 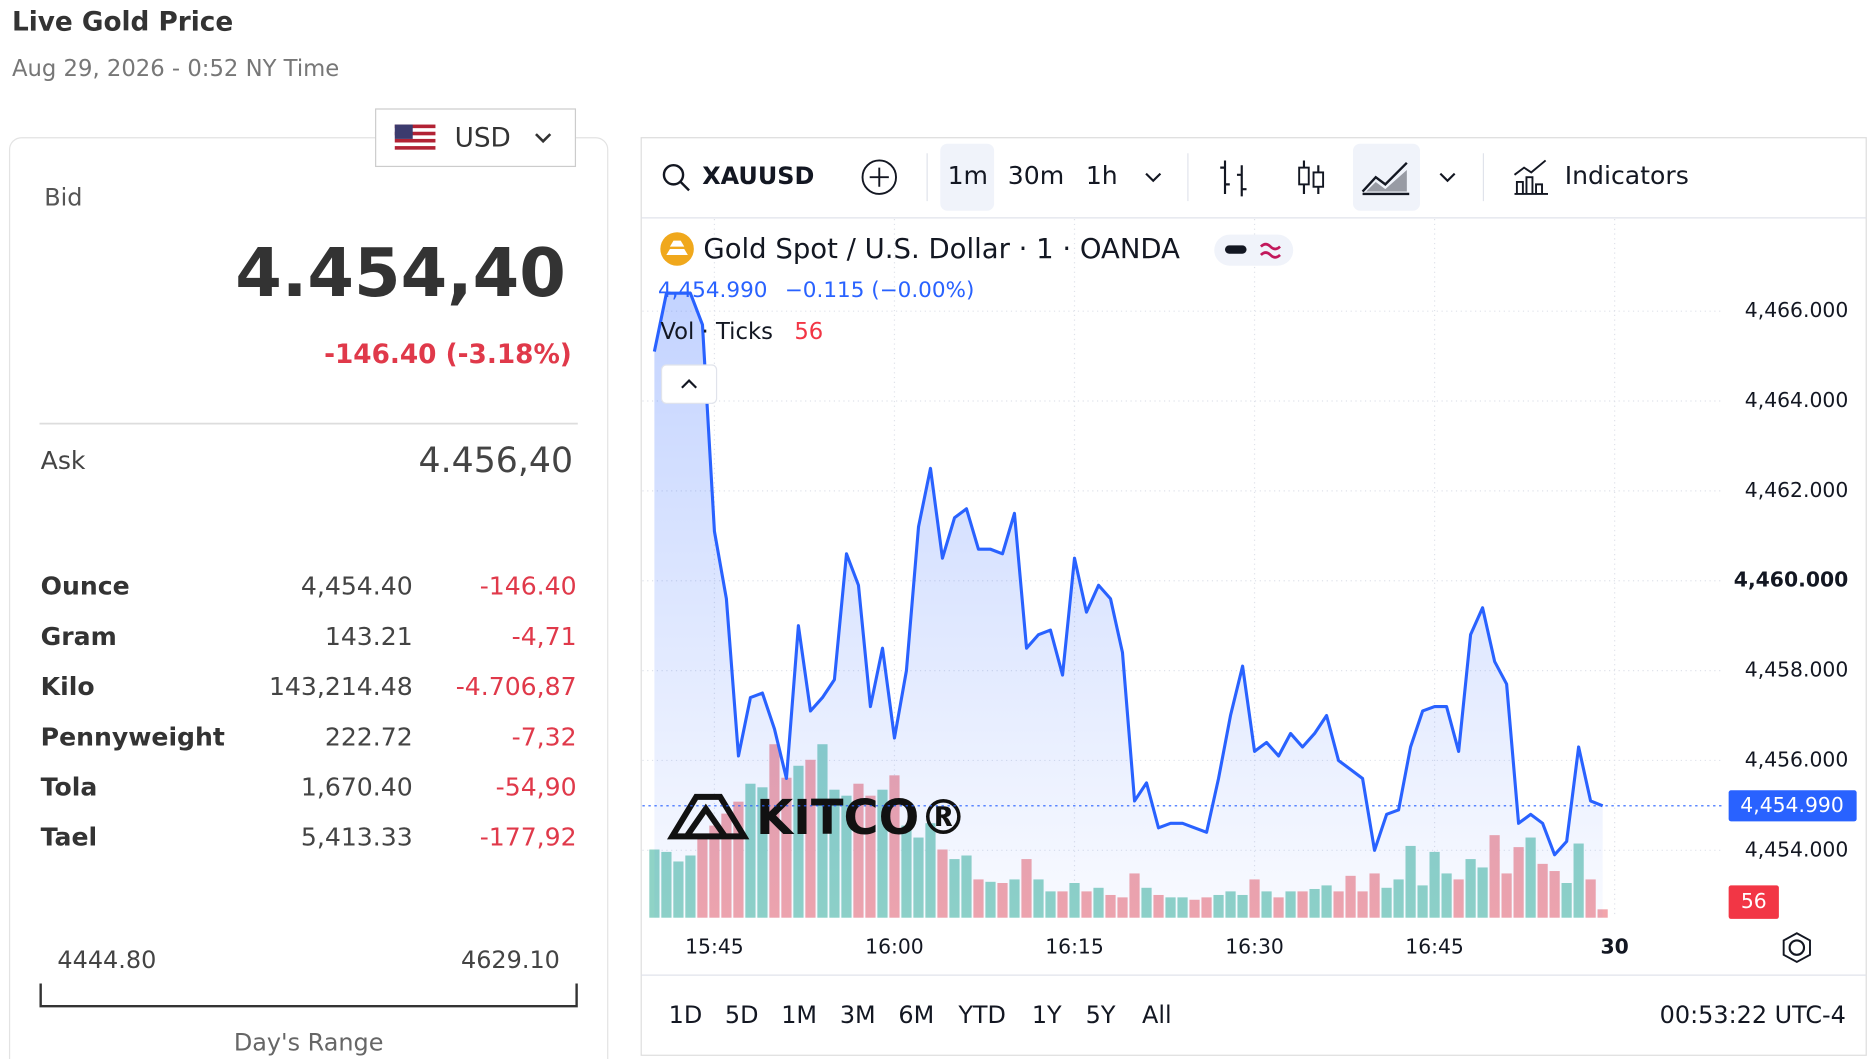 I want to click on indicators-icon, so click(x=1531, y=177).